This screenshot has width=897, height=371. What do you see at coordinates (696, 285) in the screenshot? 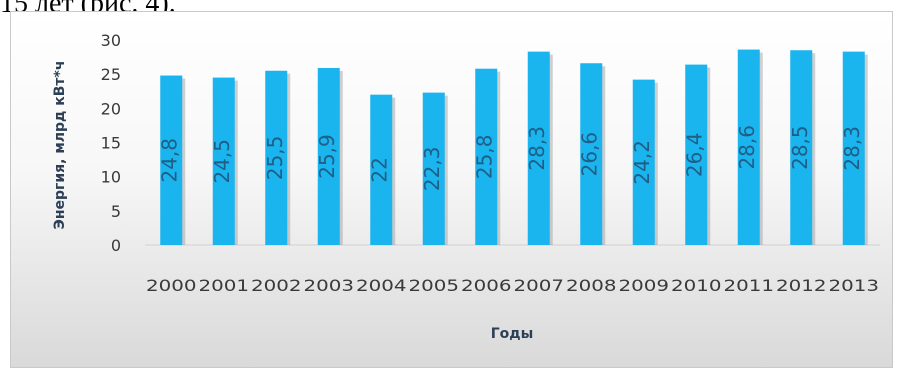
I see `x-tick-label: 2010` at bounding box center [696, 285].